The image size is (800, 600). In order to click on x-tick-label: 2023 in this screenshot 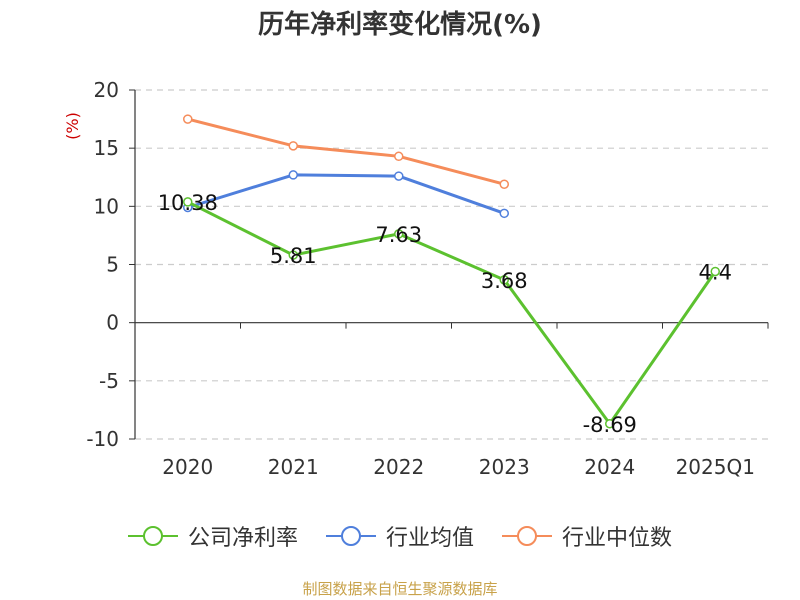, I will do `click(504, 467)`.